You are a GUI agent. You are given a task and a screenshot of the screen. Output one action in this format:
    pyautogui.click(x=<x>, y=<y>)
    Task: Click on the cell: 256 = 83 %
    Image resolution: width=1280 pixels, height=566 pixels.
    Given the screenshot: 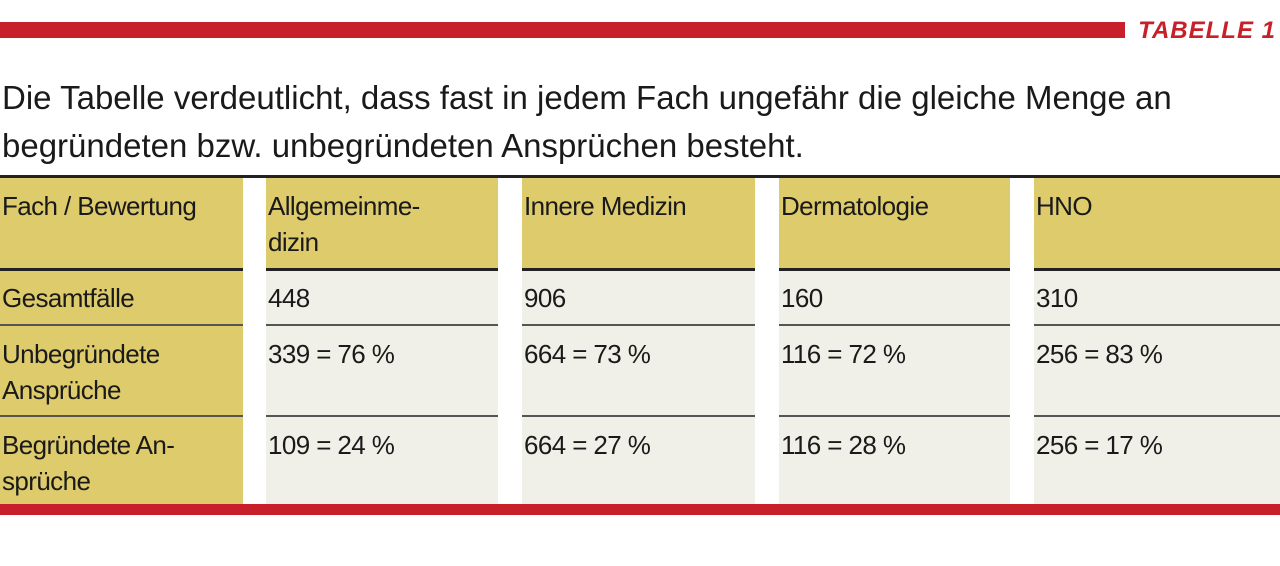 What is the action you would take?
    pyautogui.click(x=1157, y=370)
    